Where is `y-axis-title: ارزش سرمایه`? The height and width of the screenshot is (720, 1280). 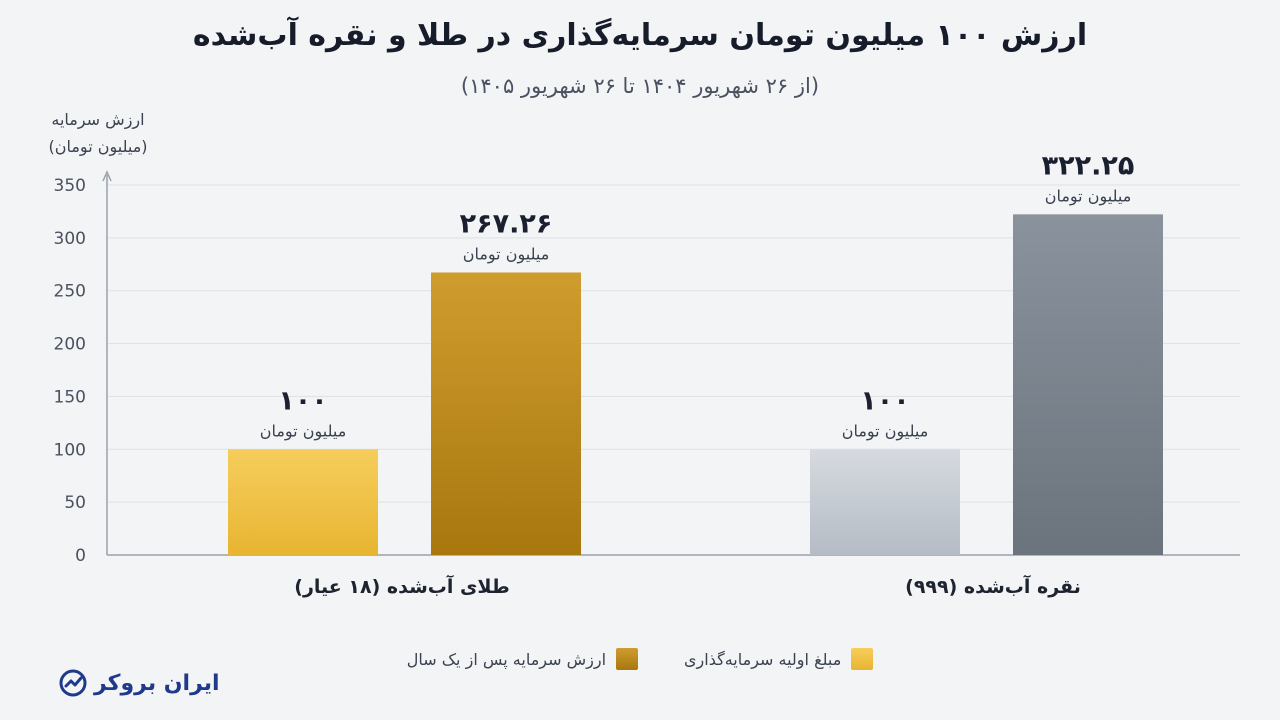 y-axis-title: ارزش سرمایه is located at coordinates (97, 120).